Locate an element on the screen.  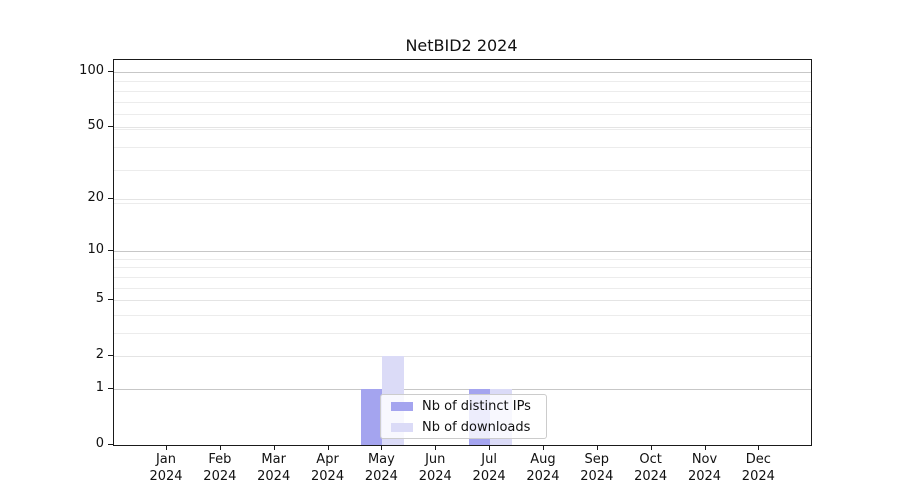
y-tick-label: 2 is located at coordinates (99, 355).